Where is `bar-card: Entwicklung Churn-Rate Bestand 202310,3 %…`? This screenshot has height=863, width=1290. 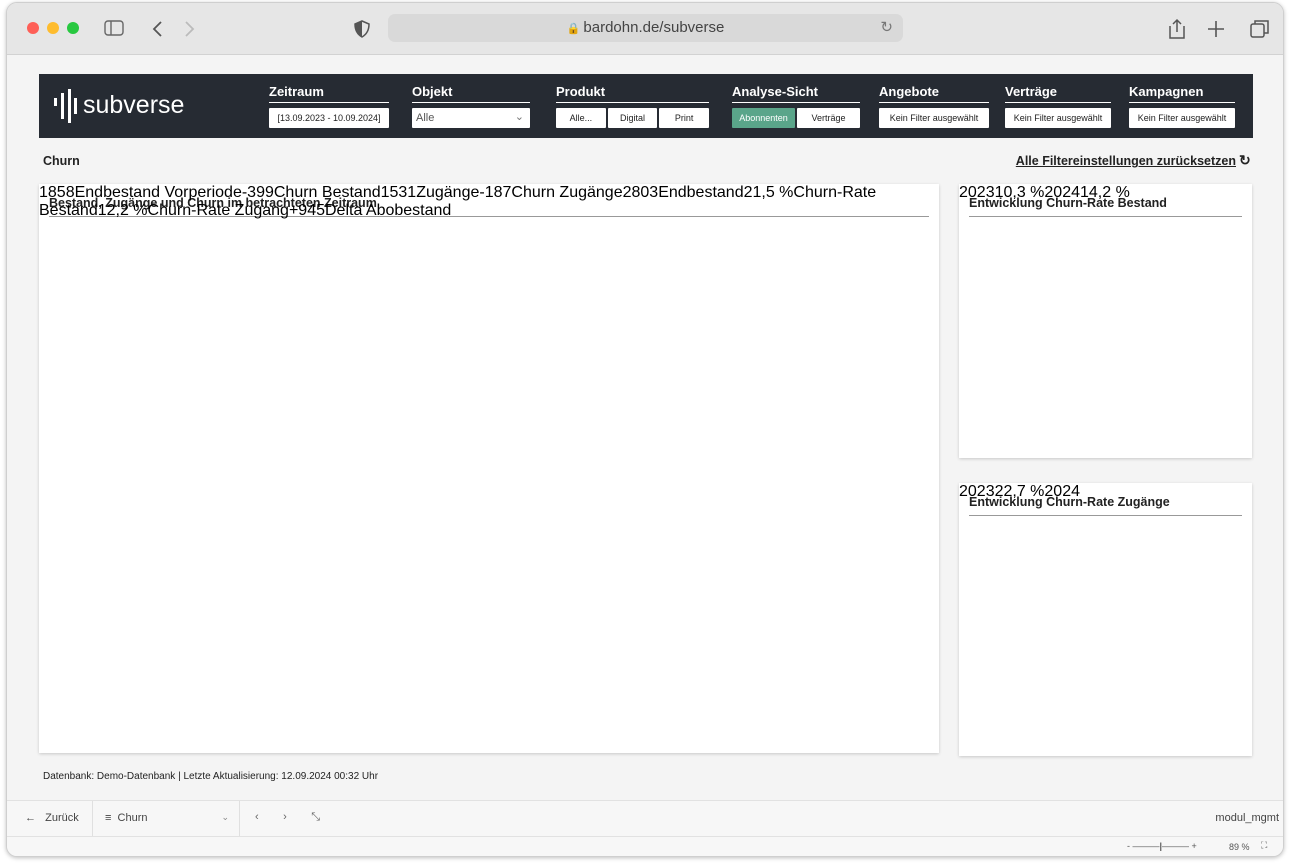 bar-card: Entwicklung Churn-Rate Bestand 202310,3 %… is located at coordinates (1105, 321).